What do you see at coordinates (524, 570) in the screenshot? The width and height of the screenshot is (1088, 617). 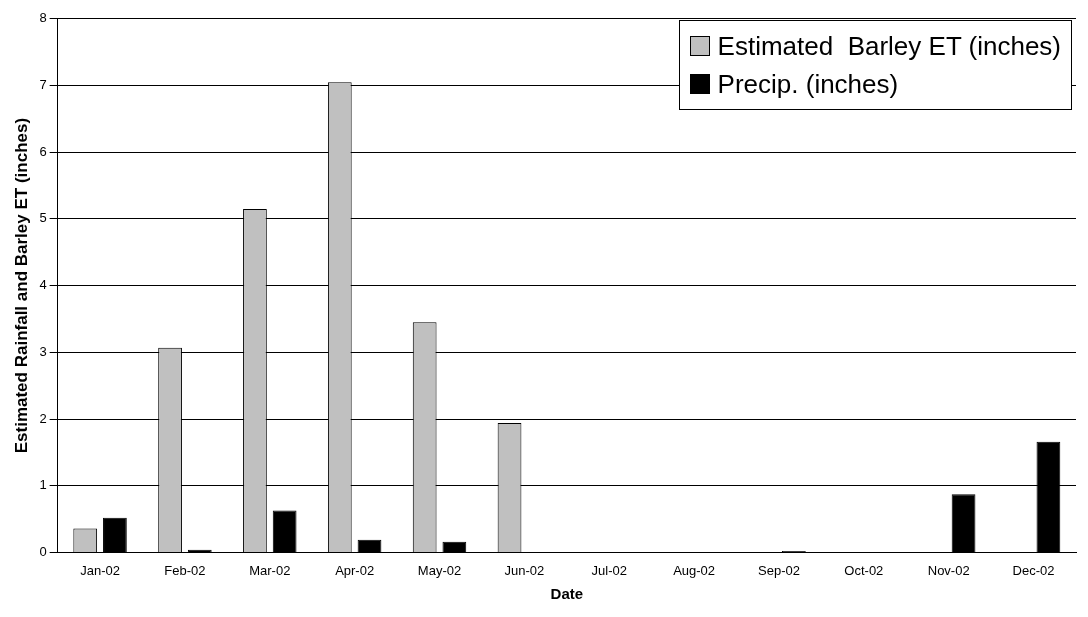 I see `x-tick-label: Jun-02` at bounding box center [524, 570].